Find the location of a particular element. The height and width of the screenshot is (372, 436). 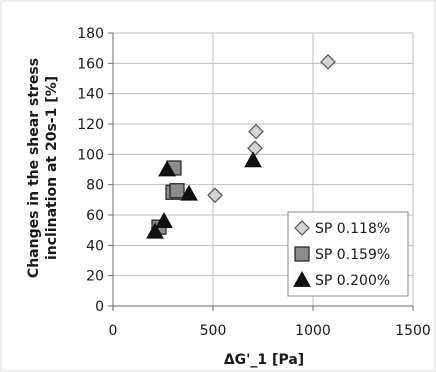

legend-label-sp-0159: SP 0.159% is located at coordinates (352, 255).